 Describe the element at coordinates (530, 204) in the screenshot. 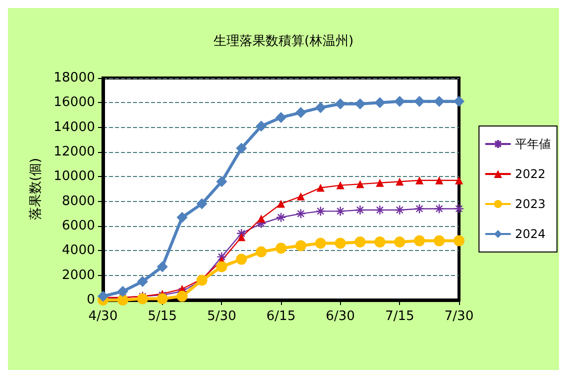

I see `legend-label: 2023` at that location.